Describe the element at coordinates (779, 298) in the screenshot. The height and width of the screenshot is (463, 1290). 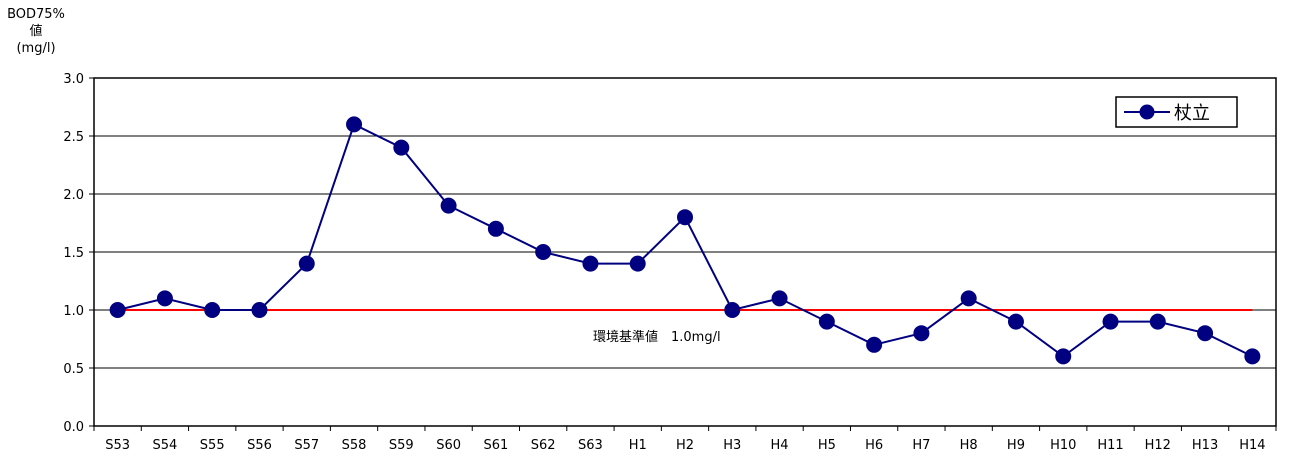
I see `data-point-H4` at that location.